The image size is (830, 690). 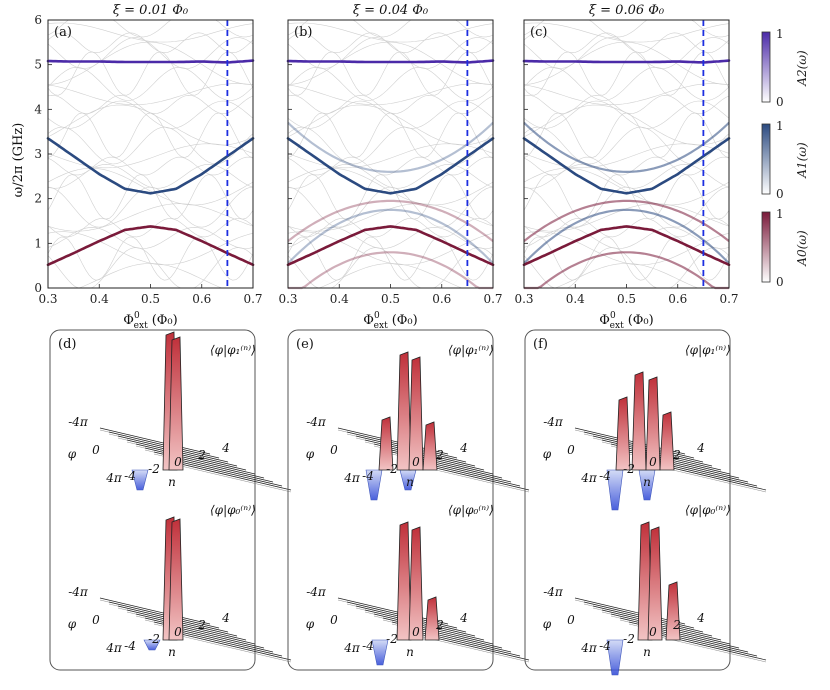 What do you see at coordinates (128, 320) in the screenshot?
I see `x-axis-label-main: Φ` at bounding box center [128, 320].